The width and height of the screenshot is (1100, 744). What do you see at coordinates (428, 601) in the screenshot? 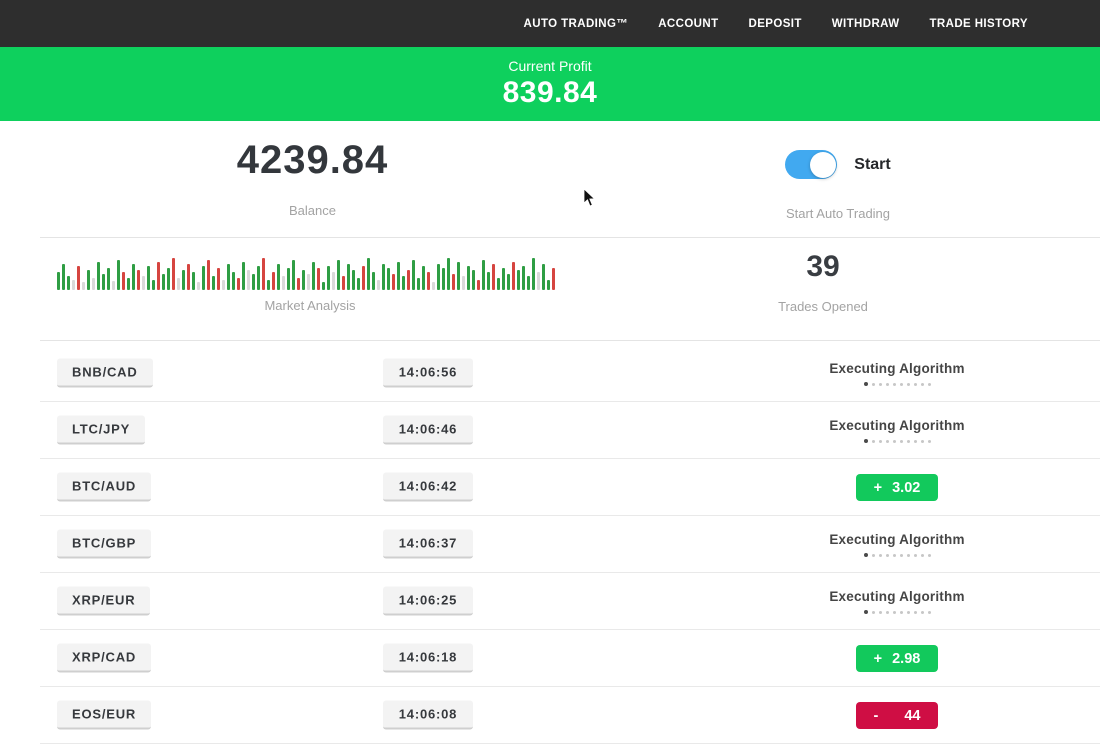
I see `time-button: 14:06:25` at bounding box center [428, 601].